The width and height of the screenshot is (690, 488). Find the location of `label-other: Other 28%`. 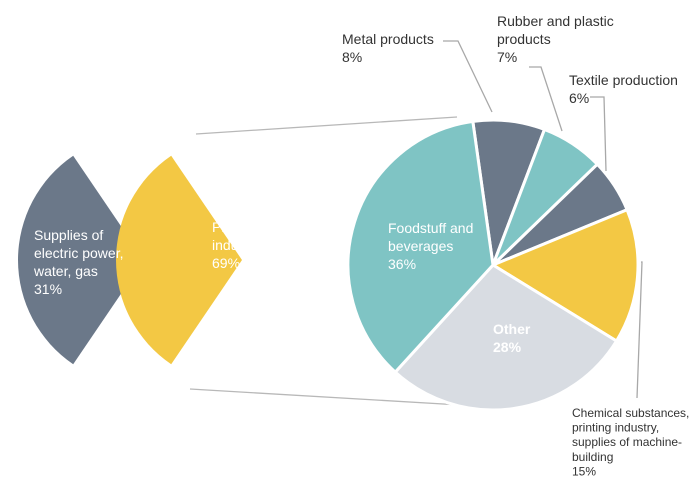

label-other: Other 28% is located at coordinates (512, 338).